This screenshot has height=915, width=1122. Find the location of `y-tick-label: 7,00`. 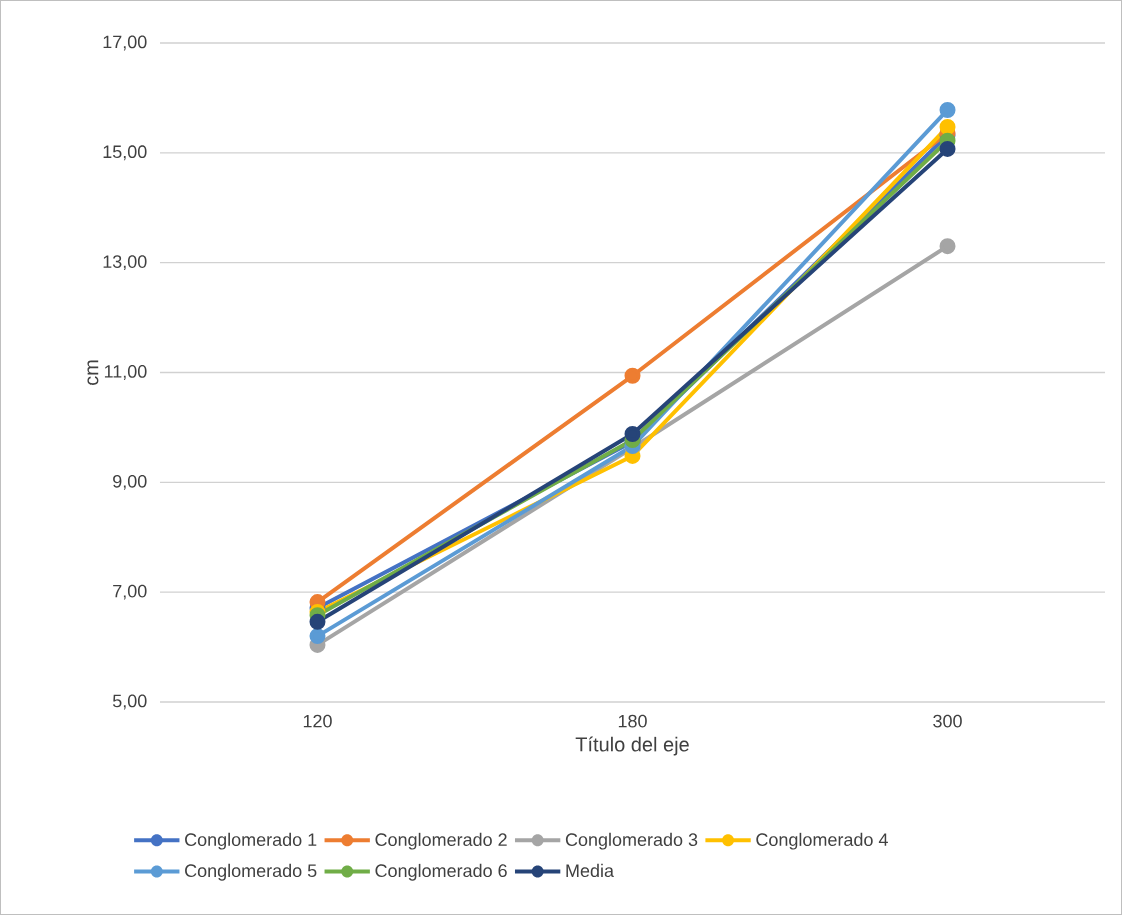

y-tick-label: 7,00 is located at coordinates (130, 592).